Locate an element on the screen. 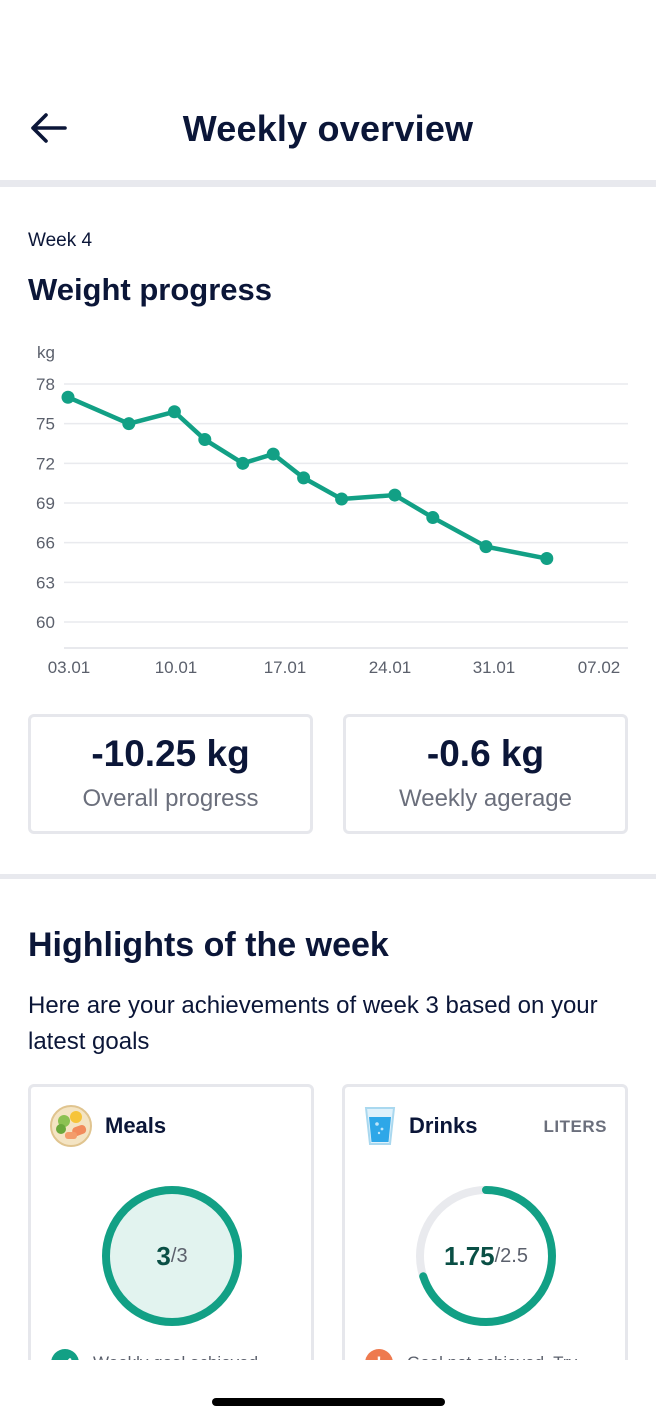 Image resolution: width=656 pixels, height=1420 pixels. app-header: Weekly overview is located at coordinates (328, 90).